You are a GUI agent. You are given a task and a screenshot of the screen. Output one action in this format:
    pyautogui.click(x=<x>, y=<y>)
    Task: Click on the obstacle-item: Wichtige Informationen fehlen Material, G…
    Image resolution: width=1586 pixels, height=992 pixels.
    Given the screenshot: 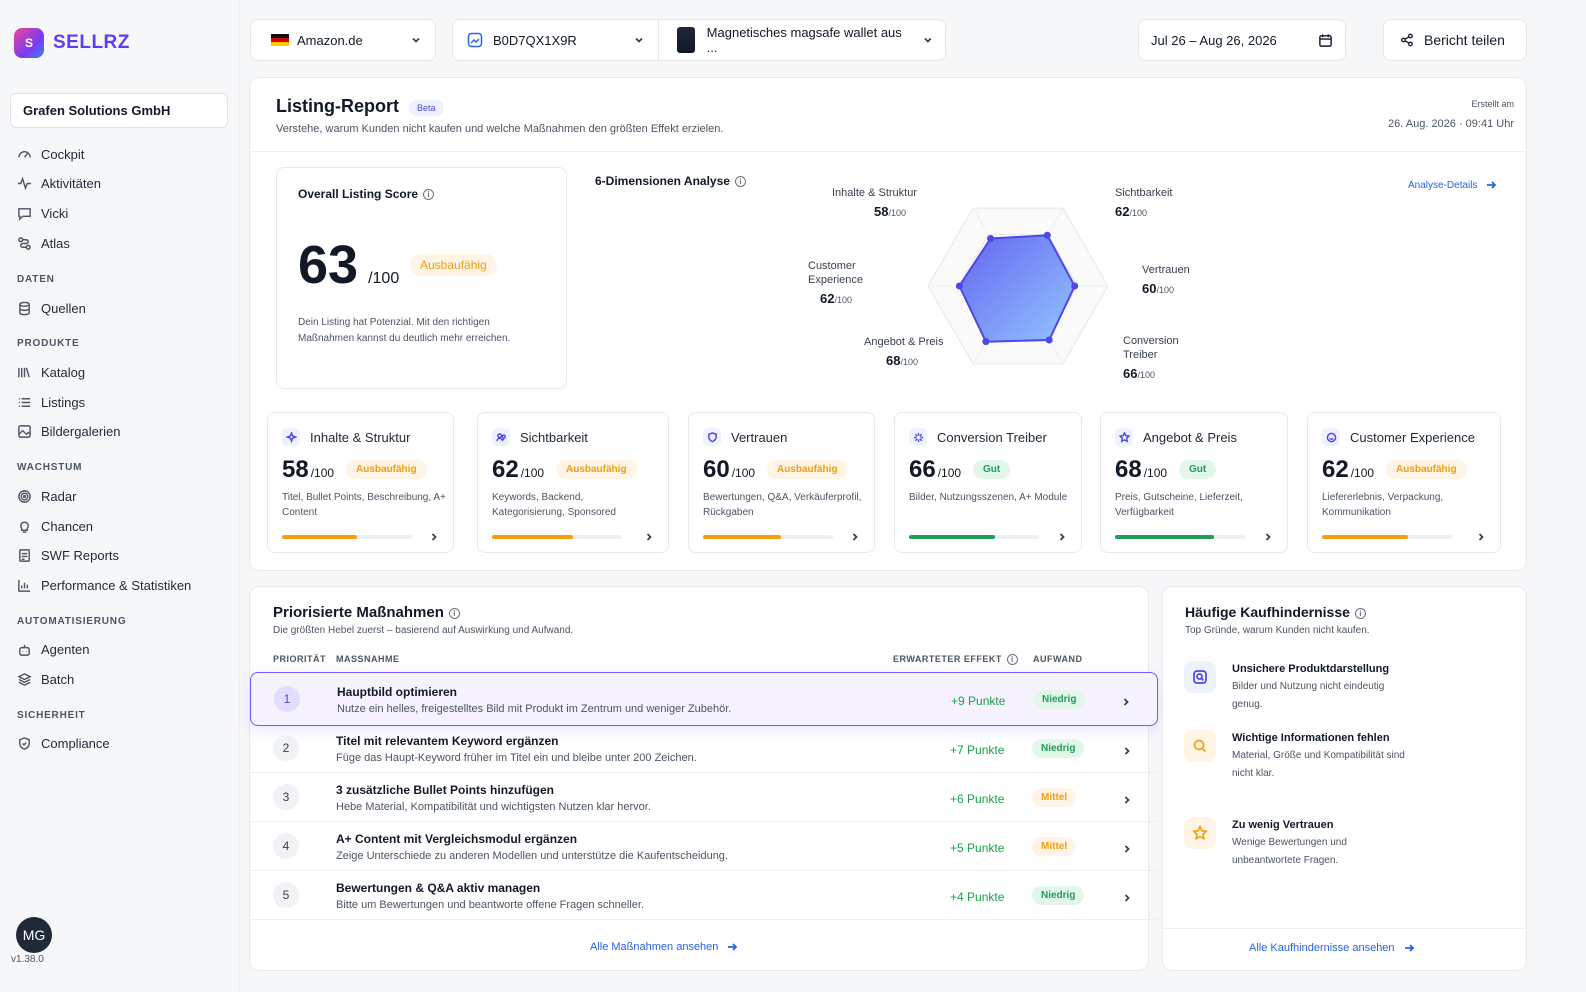 What is the action you would take?
    pyautogui.click(x=1295, y=756)
    